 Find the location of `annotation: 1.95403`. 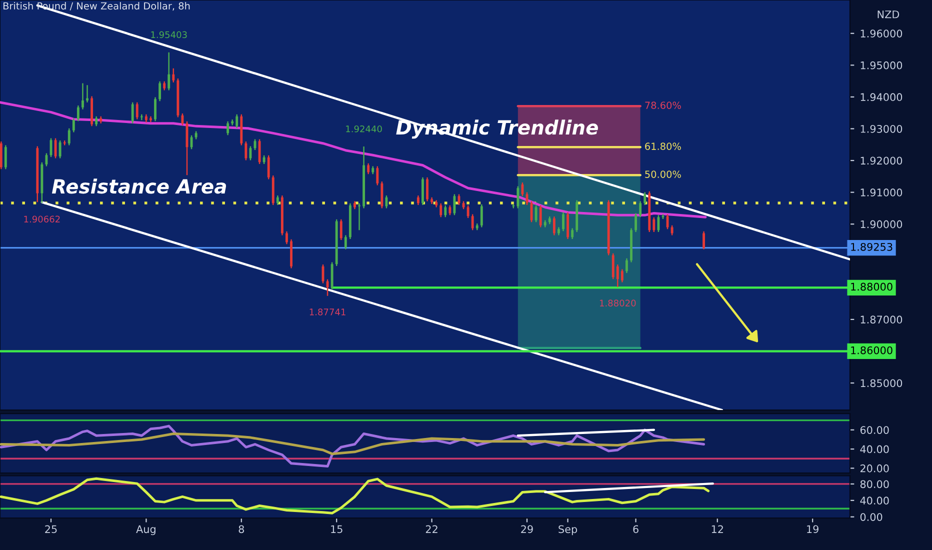

annotation: 1.95403 is located at coordinates (169, 34).